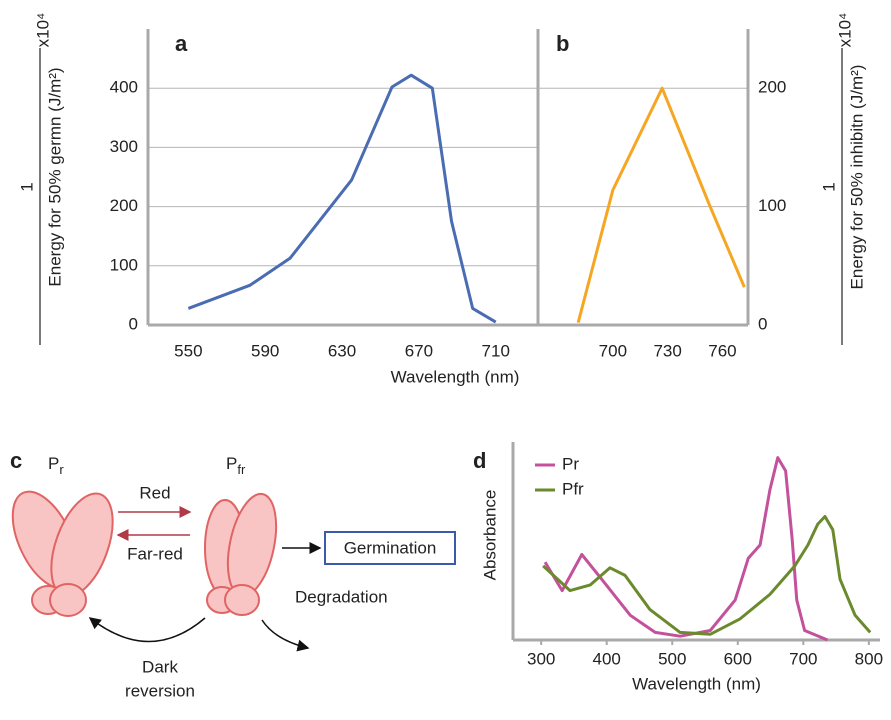 This screenshot has width=891, height=720. Describe the element at coordinates (667, 350) in the screenshot. I see `x-tick-label: 730` at that location.